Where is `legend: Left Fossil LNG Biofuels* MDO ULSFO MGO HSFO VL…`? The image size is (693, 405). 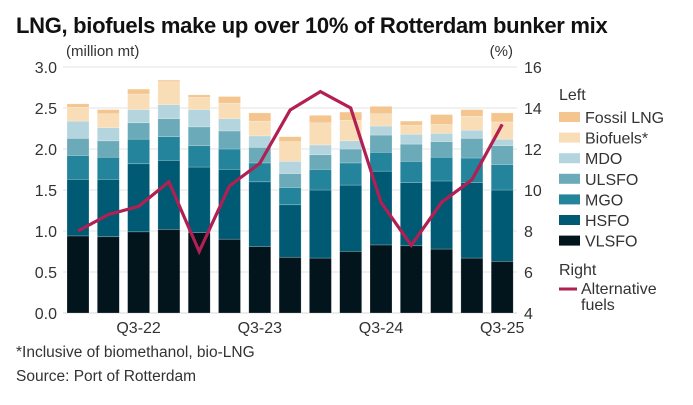 legend: Left Fossil LNG Biofuels* MDO ULSFO MGO HSFO VL… is located at coordinates (611, 200).